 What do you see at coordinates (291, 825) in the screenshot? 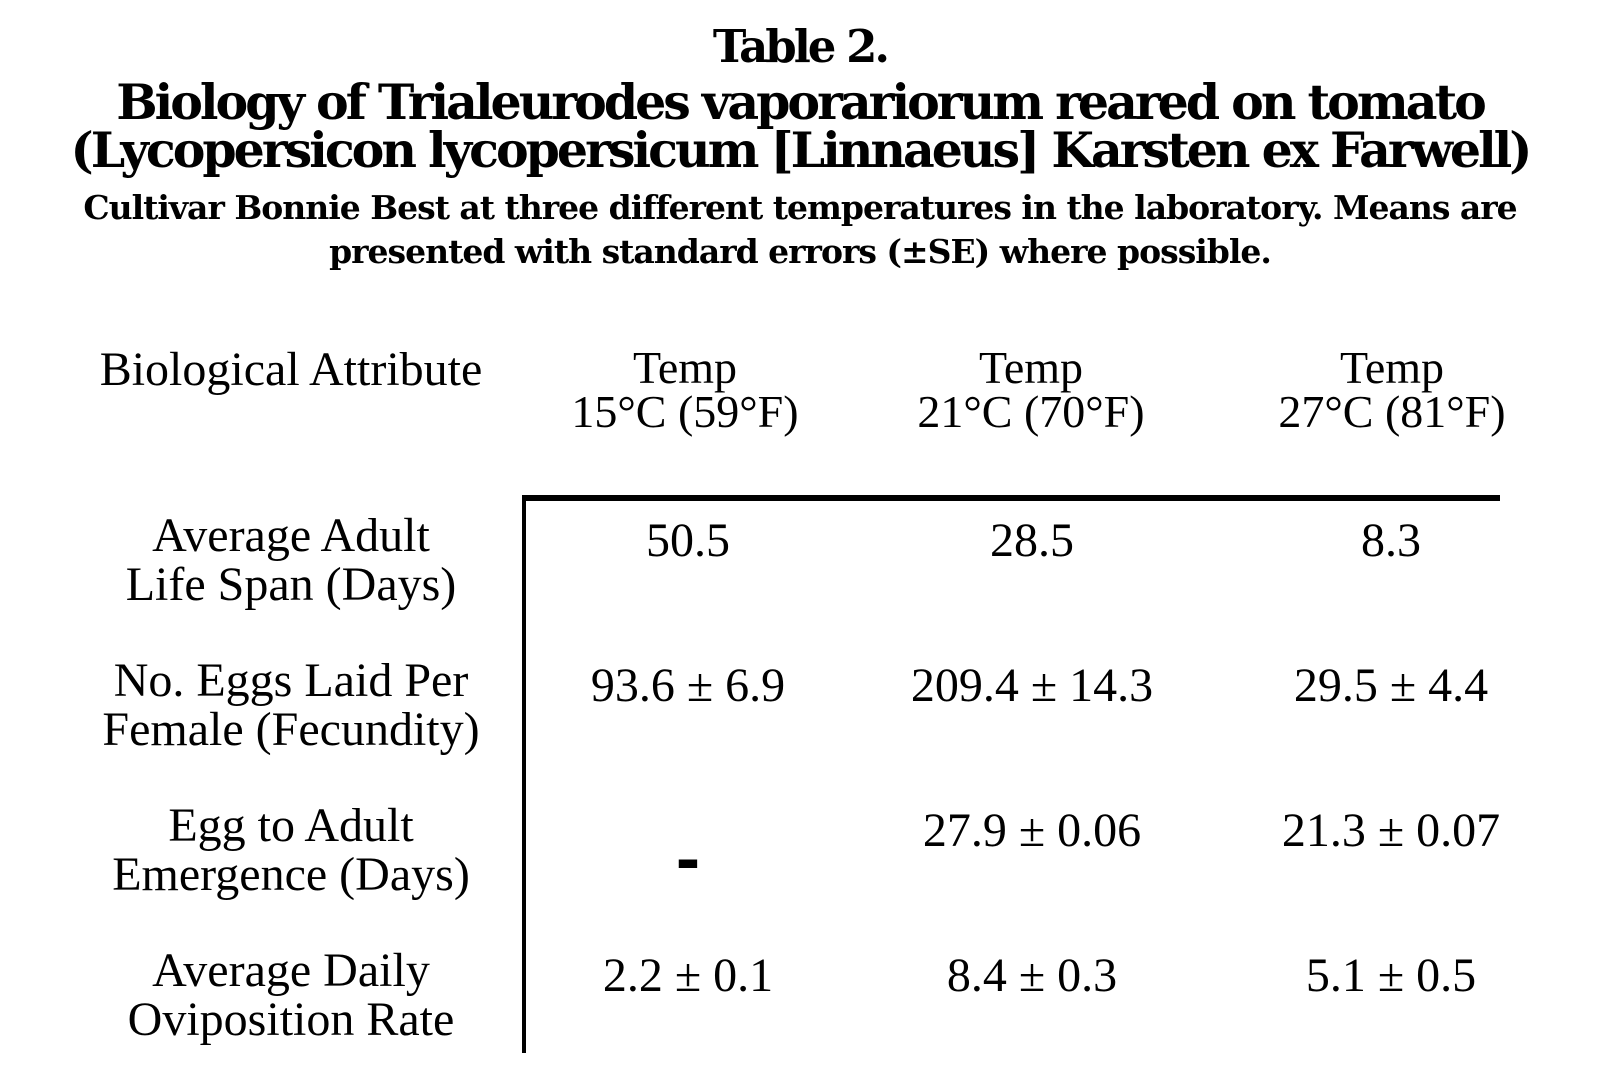
I see `row-label-line1: Egg to Adult` at bounding box center [291, 825].